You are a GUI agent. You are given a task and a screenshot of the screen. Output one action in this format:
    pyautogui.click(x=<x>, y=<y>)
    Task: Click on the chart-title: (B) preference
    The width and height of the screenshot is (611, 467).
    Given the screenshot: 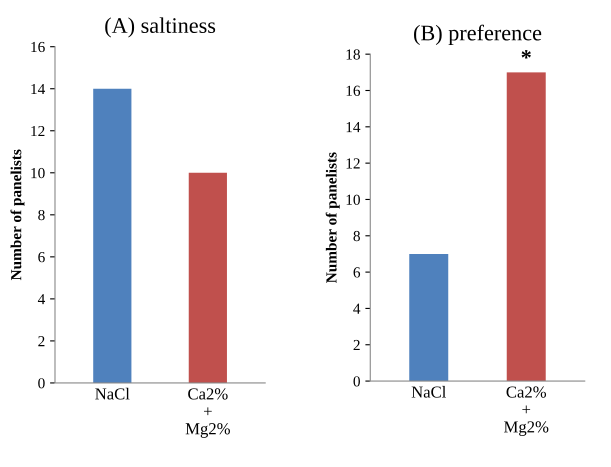 What is the action you would take?
    pyautogui.click(x=478, y=35)
    